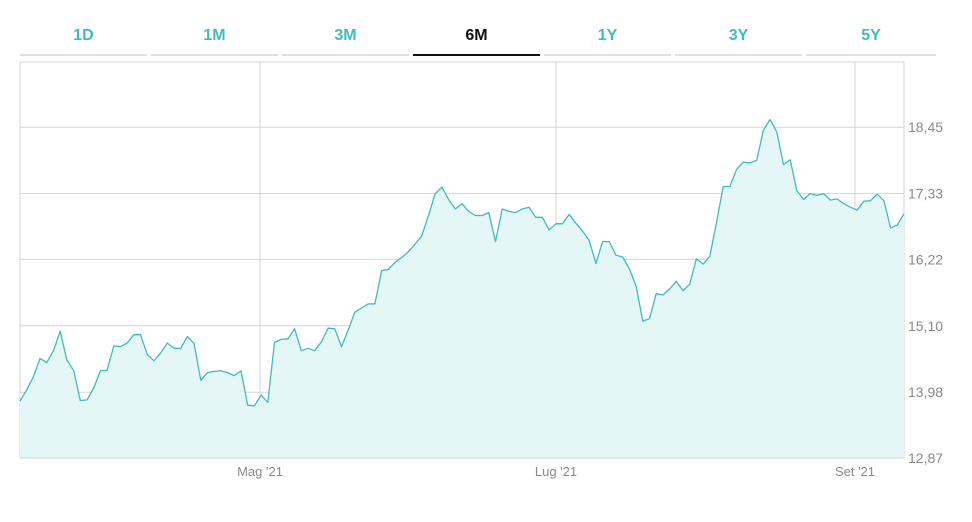  Describe the element at coordinates (607, 37) in the screenshot. I see `tab-1y: 1Y` at that location.